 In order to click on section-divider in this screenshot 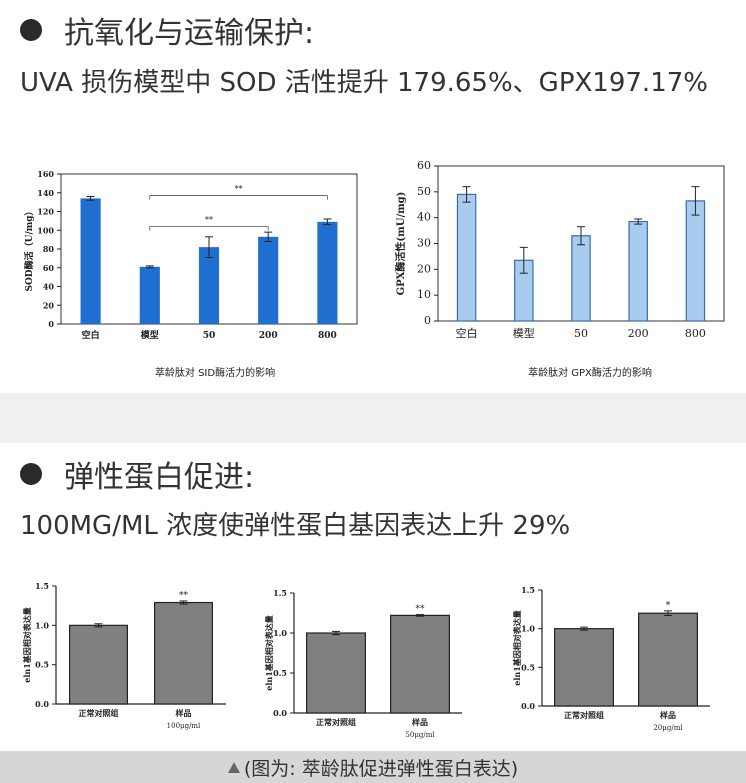, I will do `click(373, 418)`.